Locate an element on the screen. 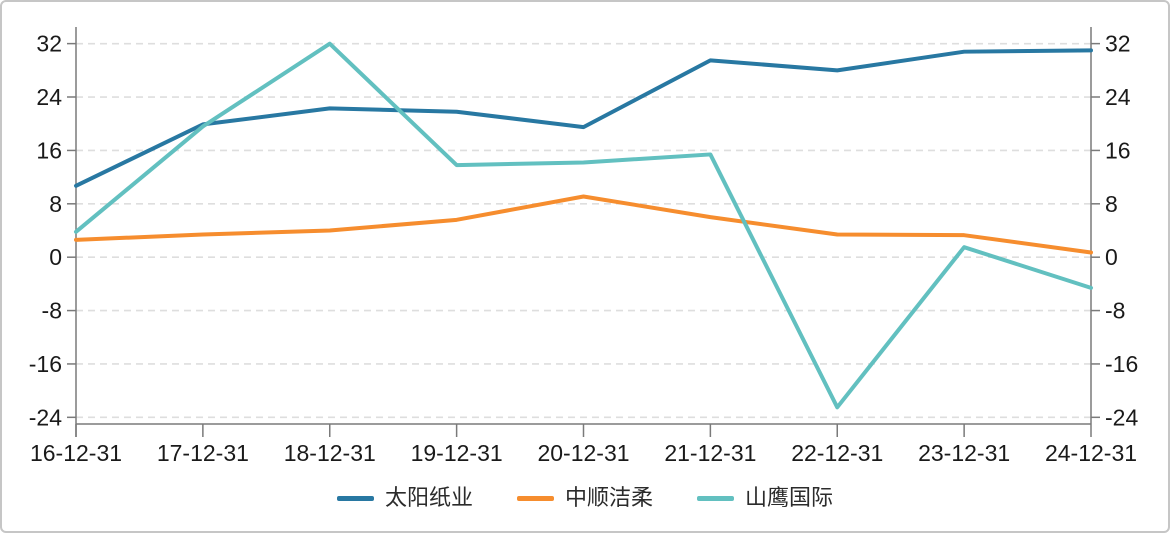 Image resolution: width=1170 pixels, height=533 pixels. legend-item-0: 太阳纸业 is located at coordinates (404, 498).